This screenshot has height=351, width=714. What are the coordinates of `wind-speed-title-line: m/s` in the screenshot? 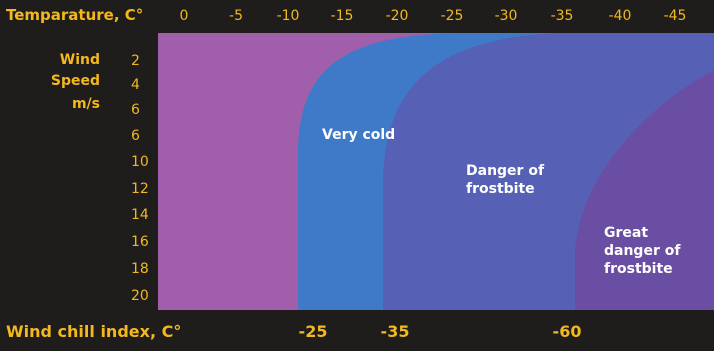 It's located at (85, 104).